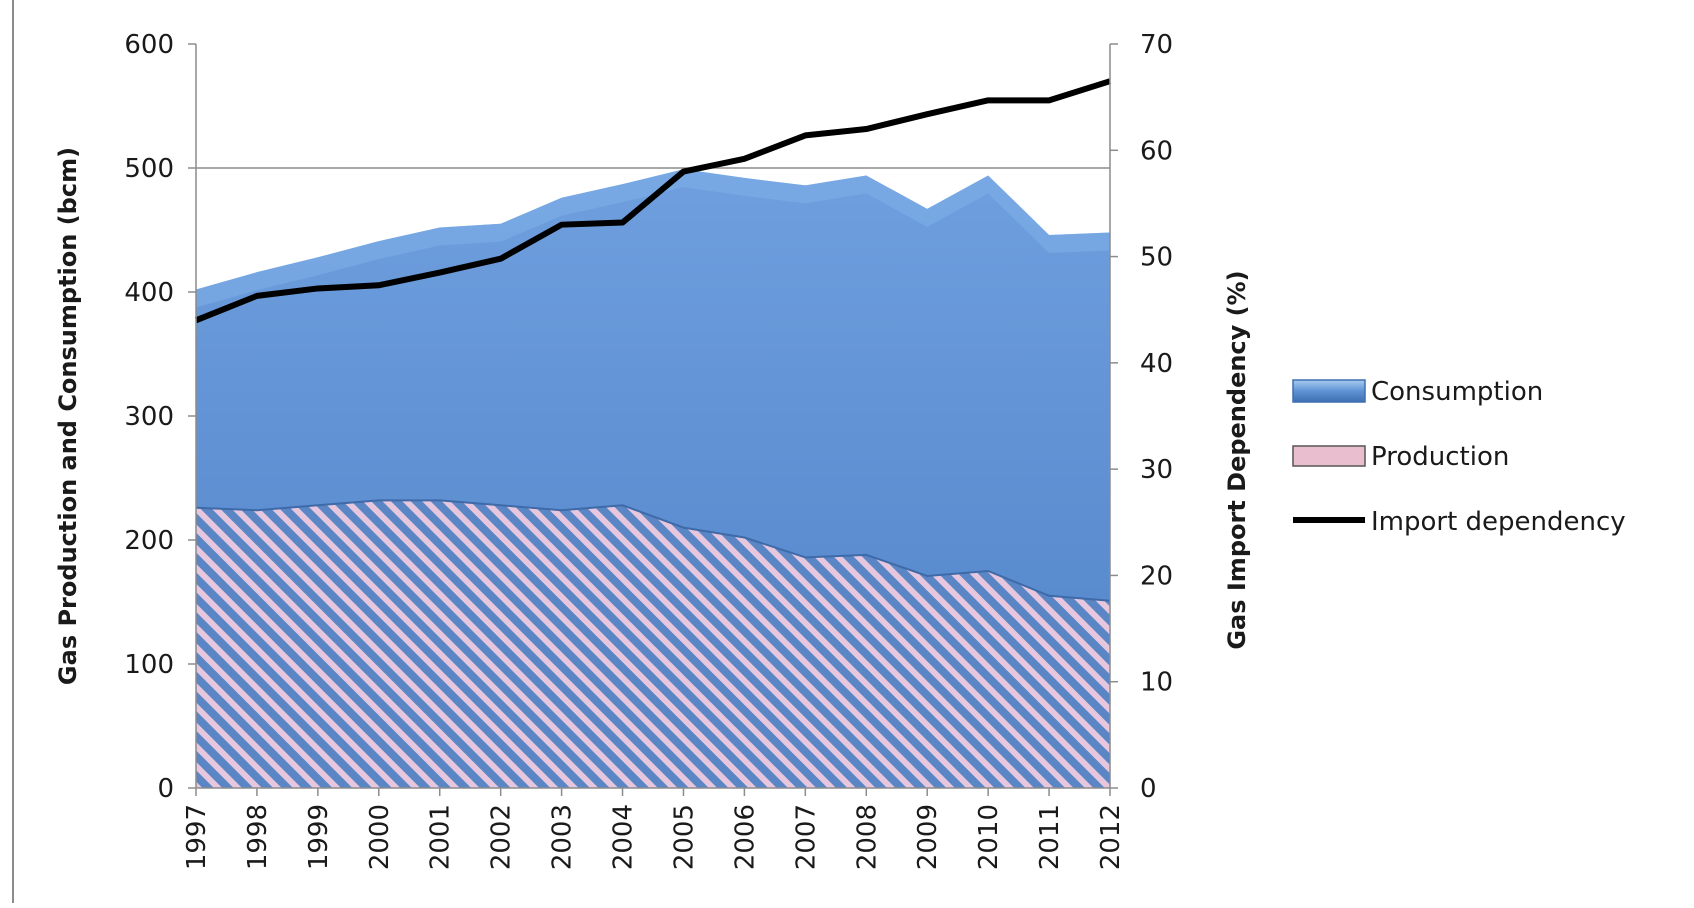 The height and width of the screenshot is (908, 1694). Describe the element at coordinates (1156, 470) in the screenshot. I see `right-tick-label-30: 30` at that location.